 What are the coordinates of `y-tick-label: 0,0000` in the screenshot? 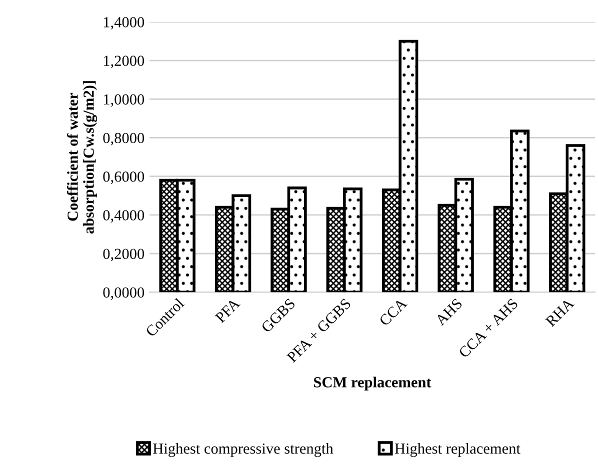 It's located at (123, 293).